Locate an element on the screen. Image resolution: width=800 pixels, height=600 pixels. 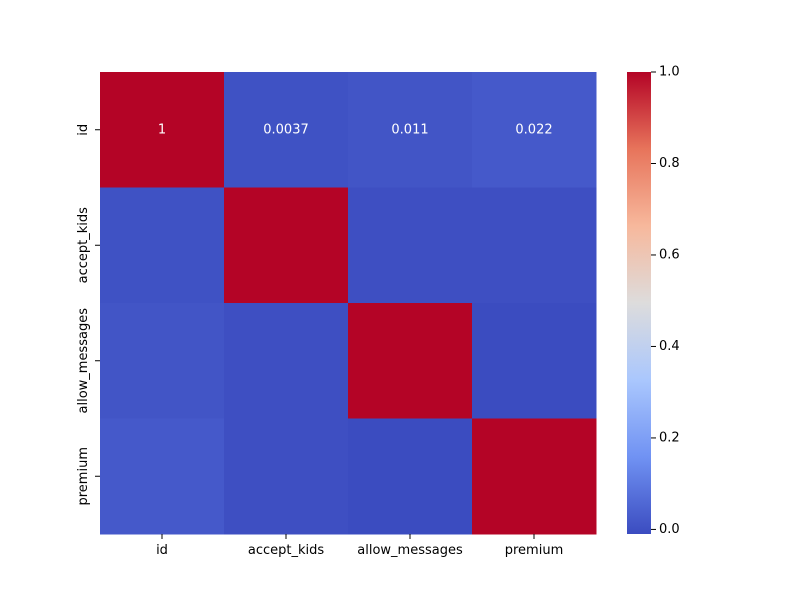
y-tick-label-accept-kids: accept_kids is located at coordinates (83, 245).